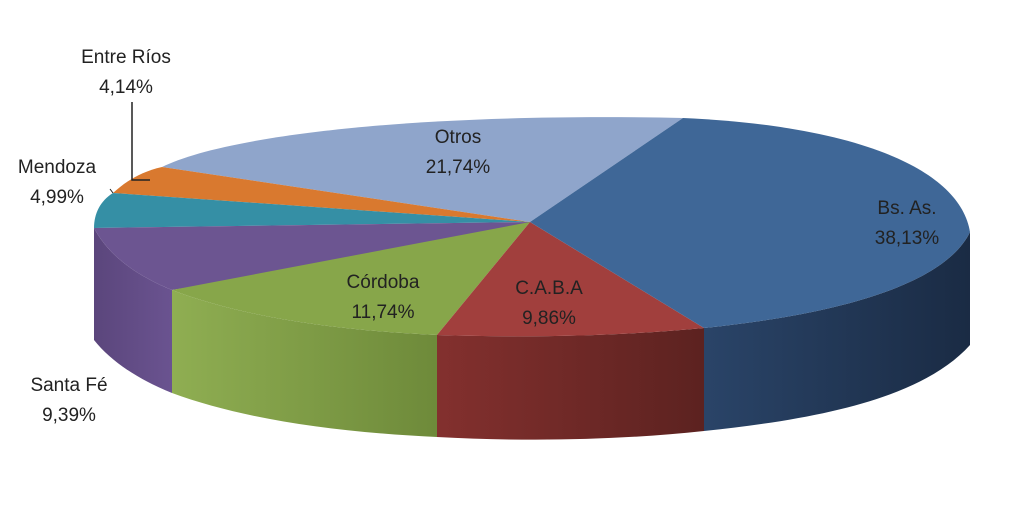 This screenshot has width=1024, height=505. I want to click on slice-entre-rios, so click(321, 194).